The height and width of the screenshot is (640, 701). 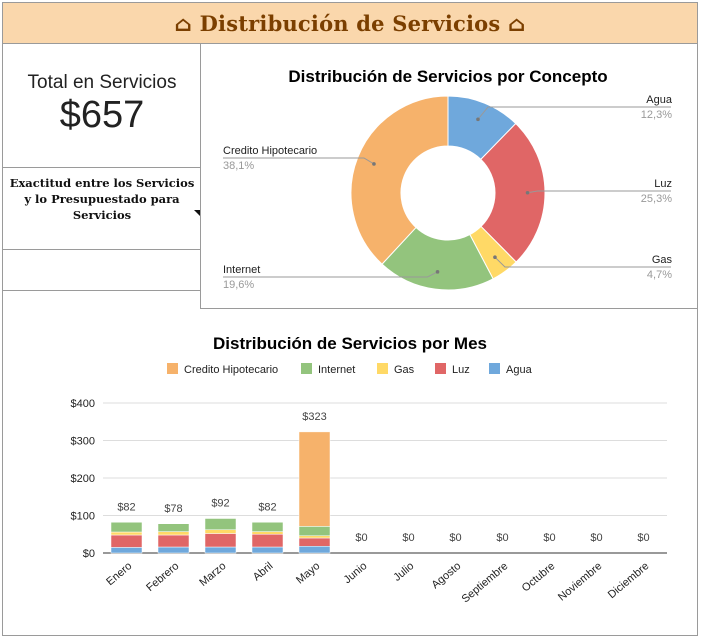 I want to click on header-bar: ⌂ Distribución de Servicios ⌂, so click(x=350, y=23).